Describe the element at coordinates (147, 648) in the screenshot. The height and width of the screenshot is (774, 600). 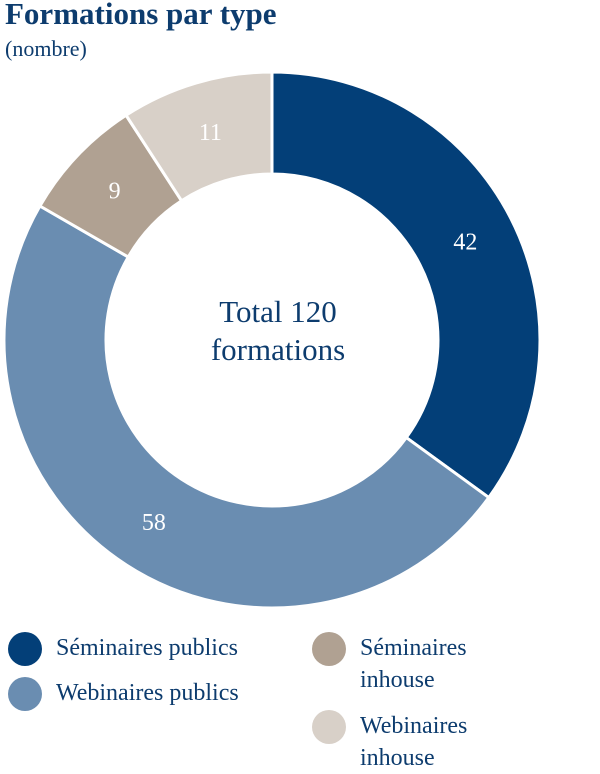
I see `legend-label: Séminaires publics` at that location.